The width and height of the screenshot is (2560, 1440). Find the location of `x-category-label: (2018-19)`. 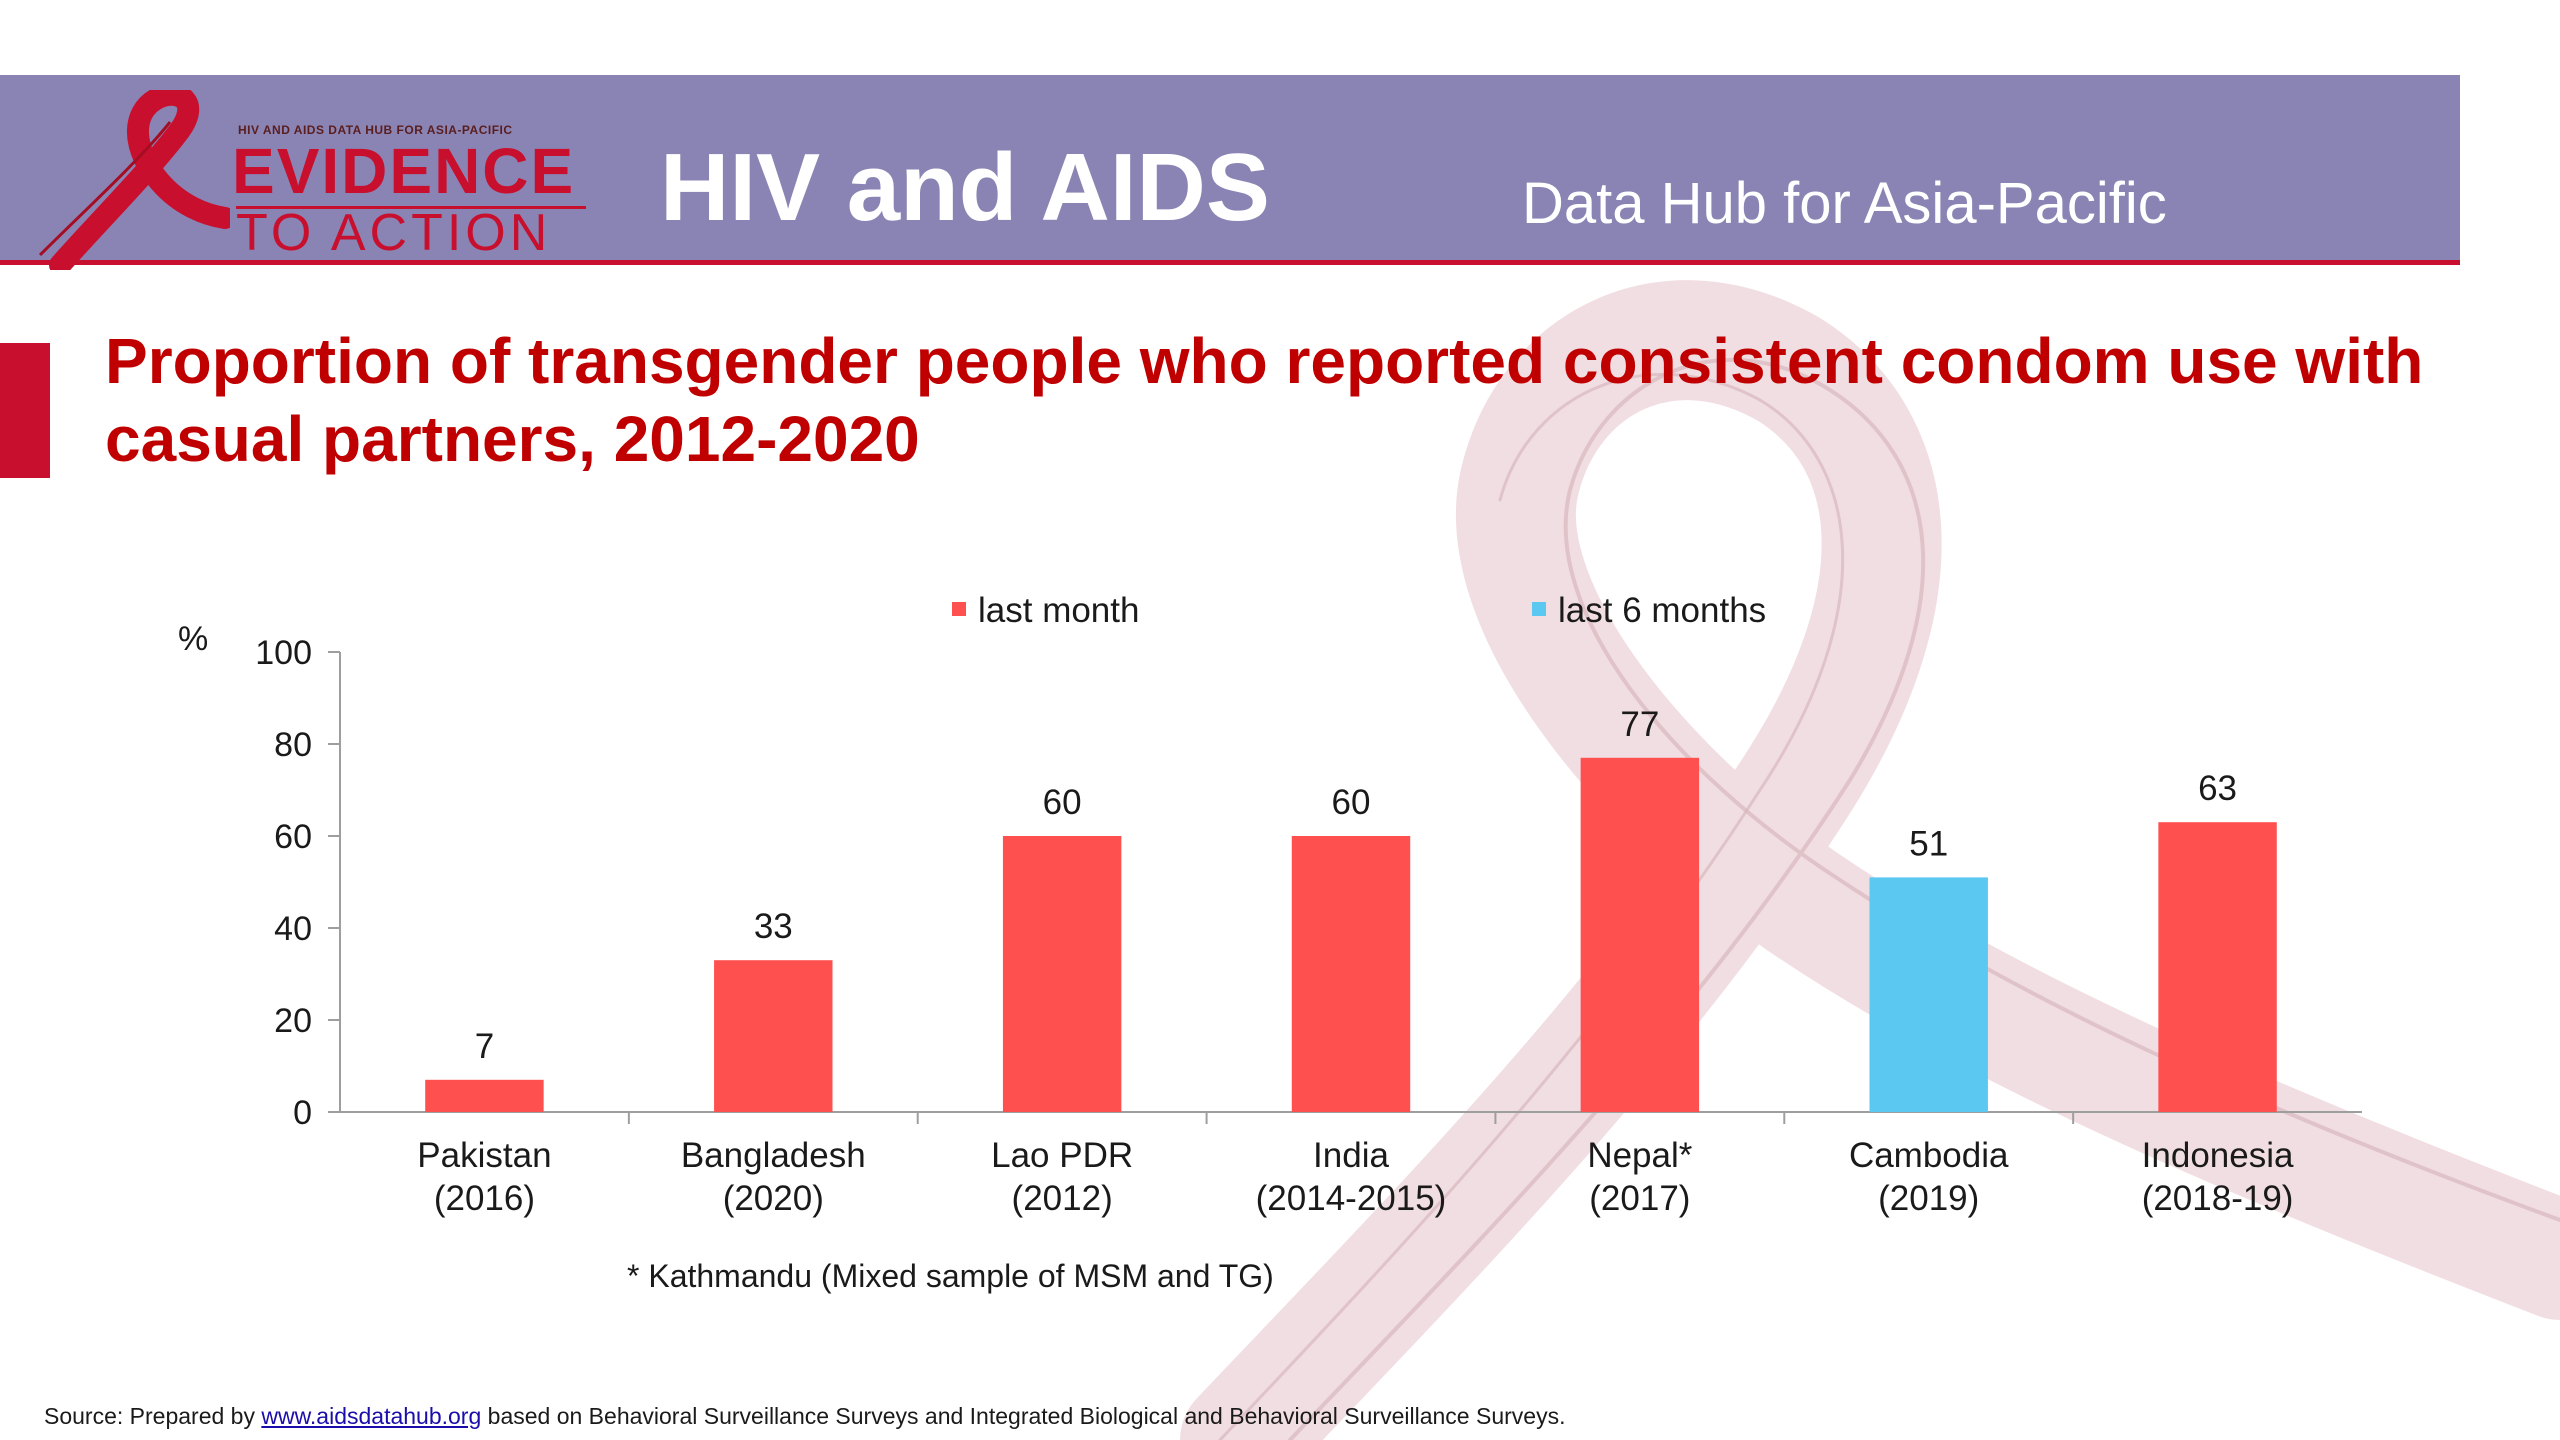

x-category-label: (2018-19) is located at coordinates (2218, 1198).